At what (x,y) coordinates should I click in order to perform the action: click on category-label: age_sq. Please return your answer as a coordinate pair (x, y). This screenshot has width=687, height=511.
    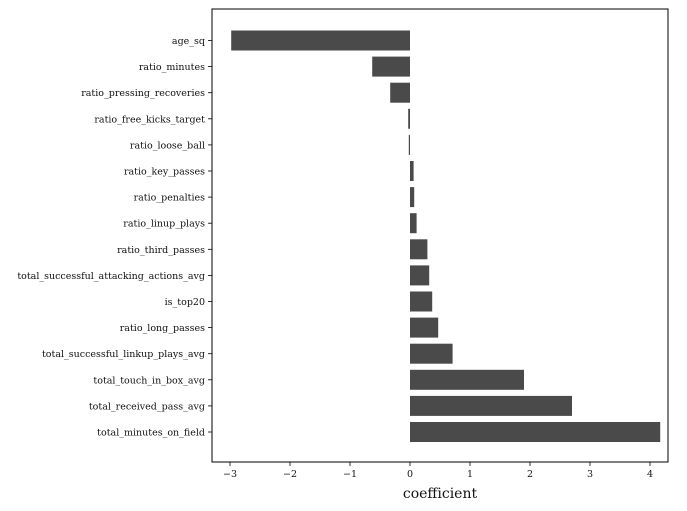
    Looking at the image, I should click on (188, 41).